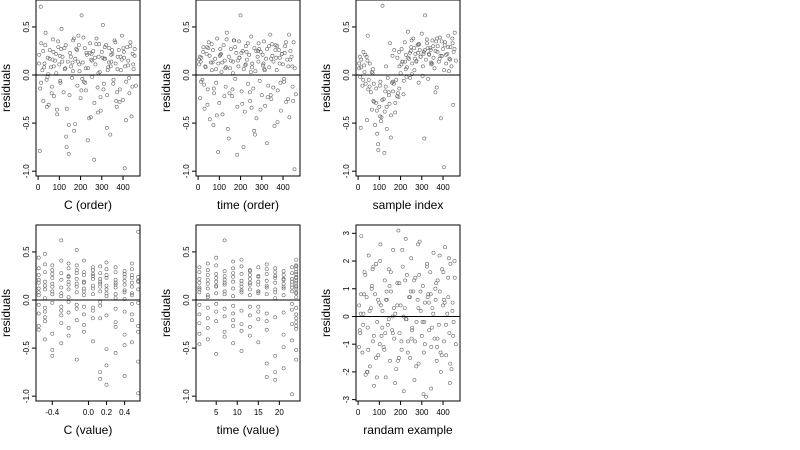 The width and height of the screenshot is (800, 450). I want to click on x-axis: 5 10 15 20, so click(249, 409).